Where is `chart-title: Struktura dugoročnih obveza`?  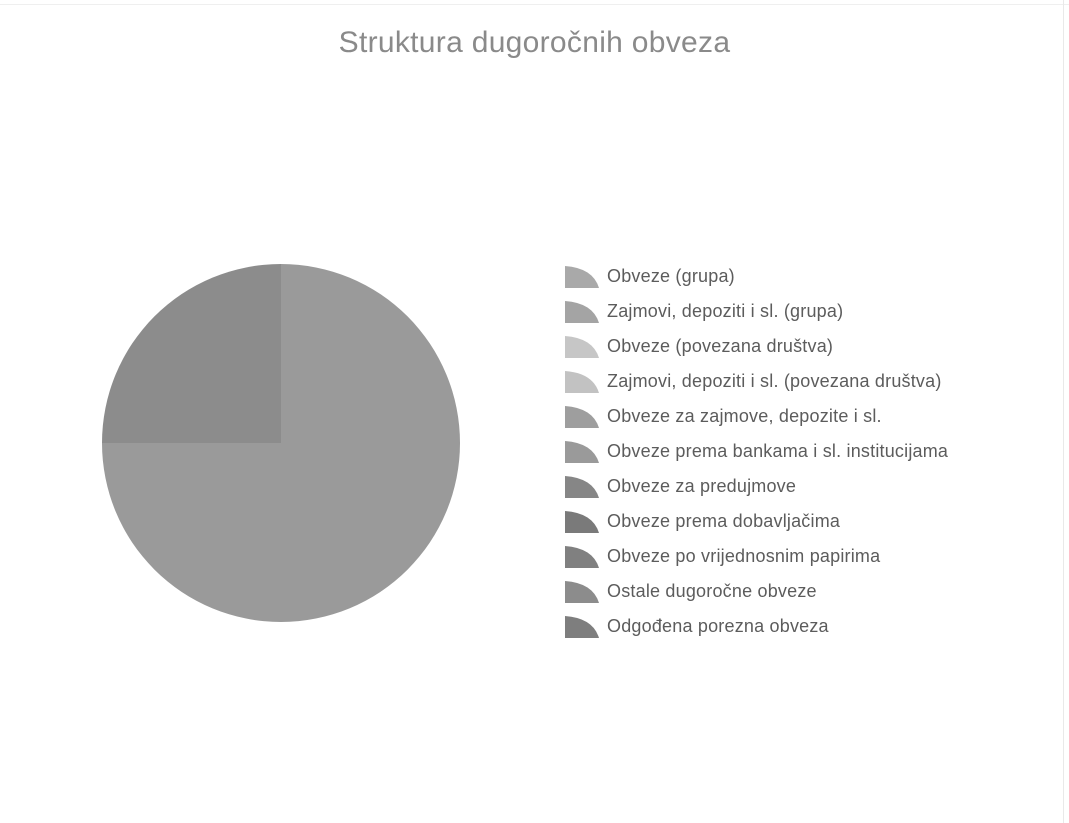
chart-title: Struktura dugoročnih obveza is located at coordinates (534, 42).